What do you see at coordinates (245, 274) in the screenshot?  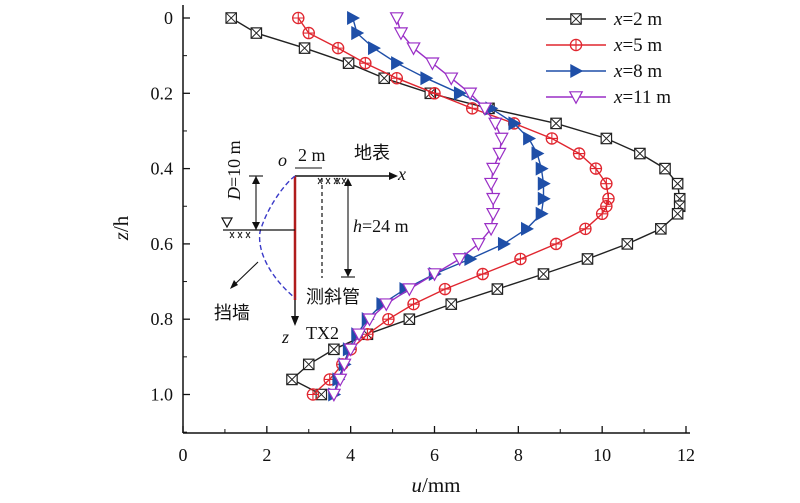 I see `inset-wall-pointer` at bounding box center [245, 274].